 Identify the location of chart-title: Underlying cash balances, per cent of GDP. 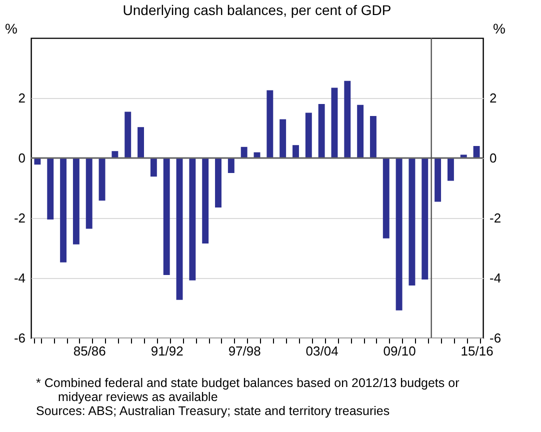
(257, 10).